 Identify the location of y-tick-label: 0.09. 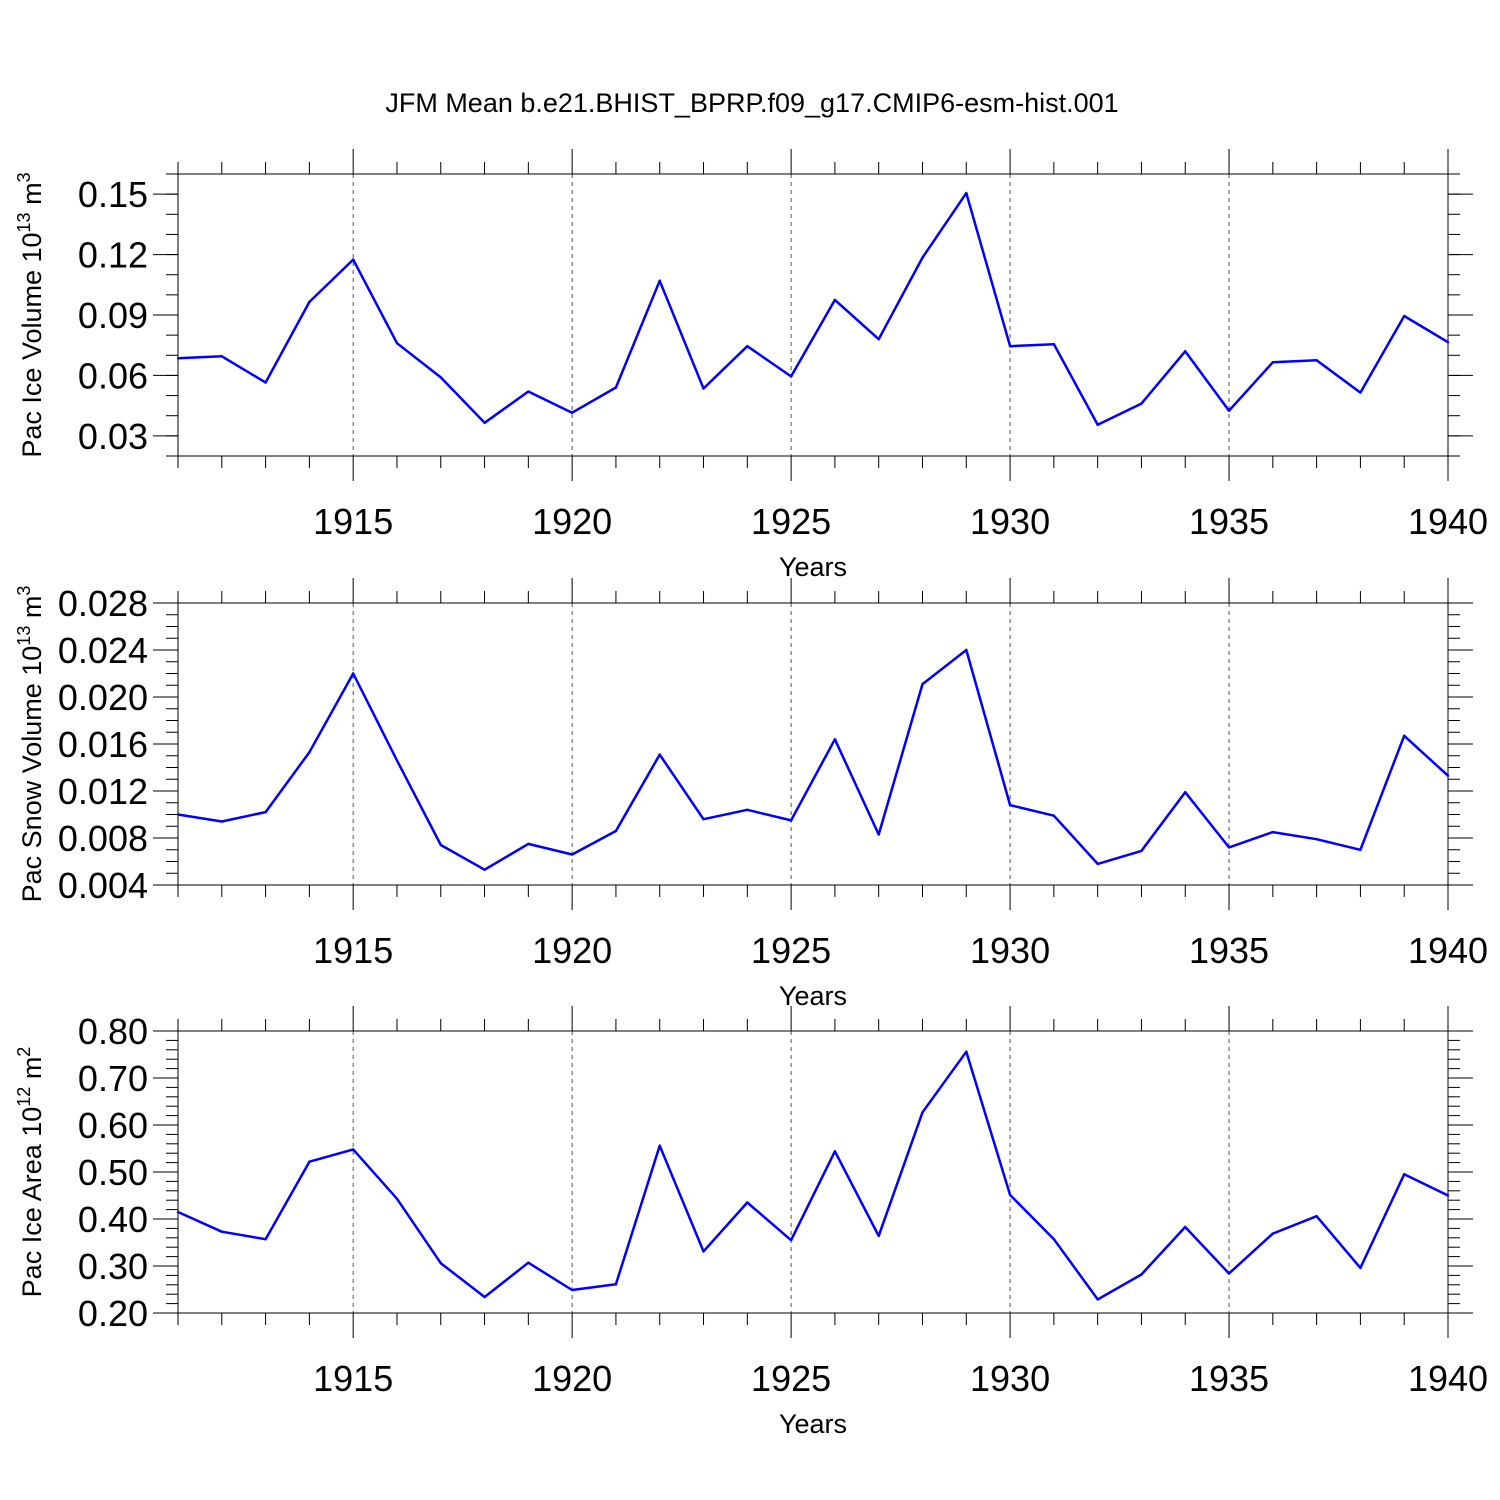
(113, 315).